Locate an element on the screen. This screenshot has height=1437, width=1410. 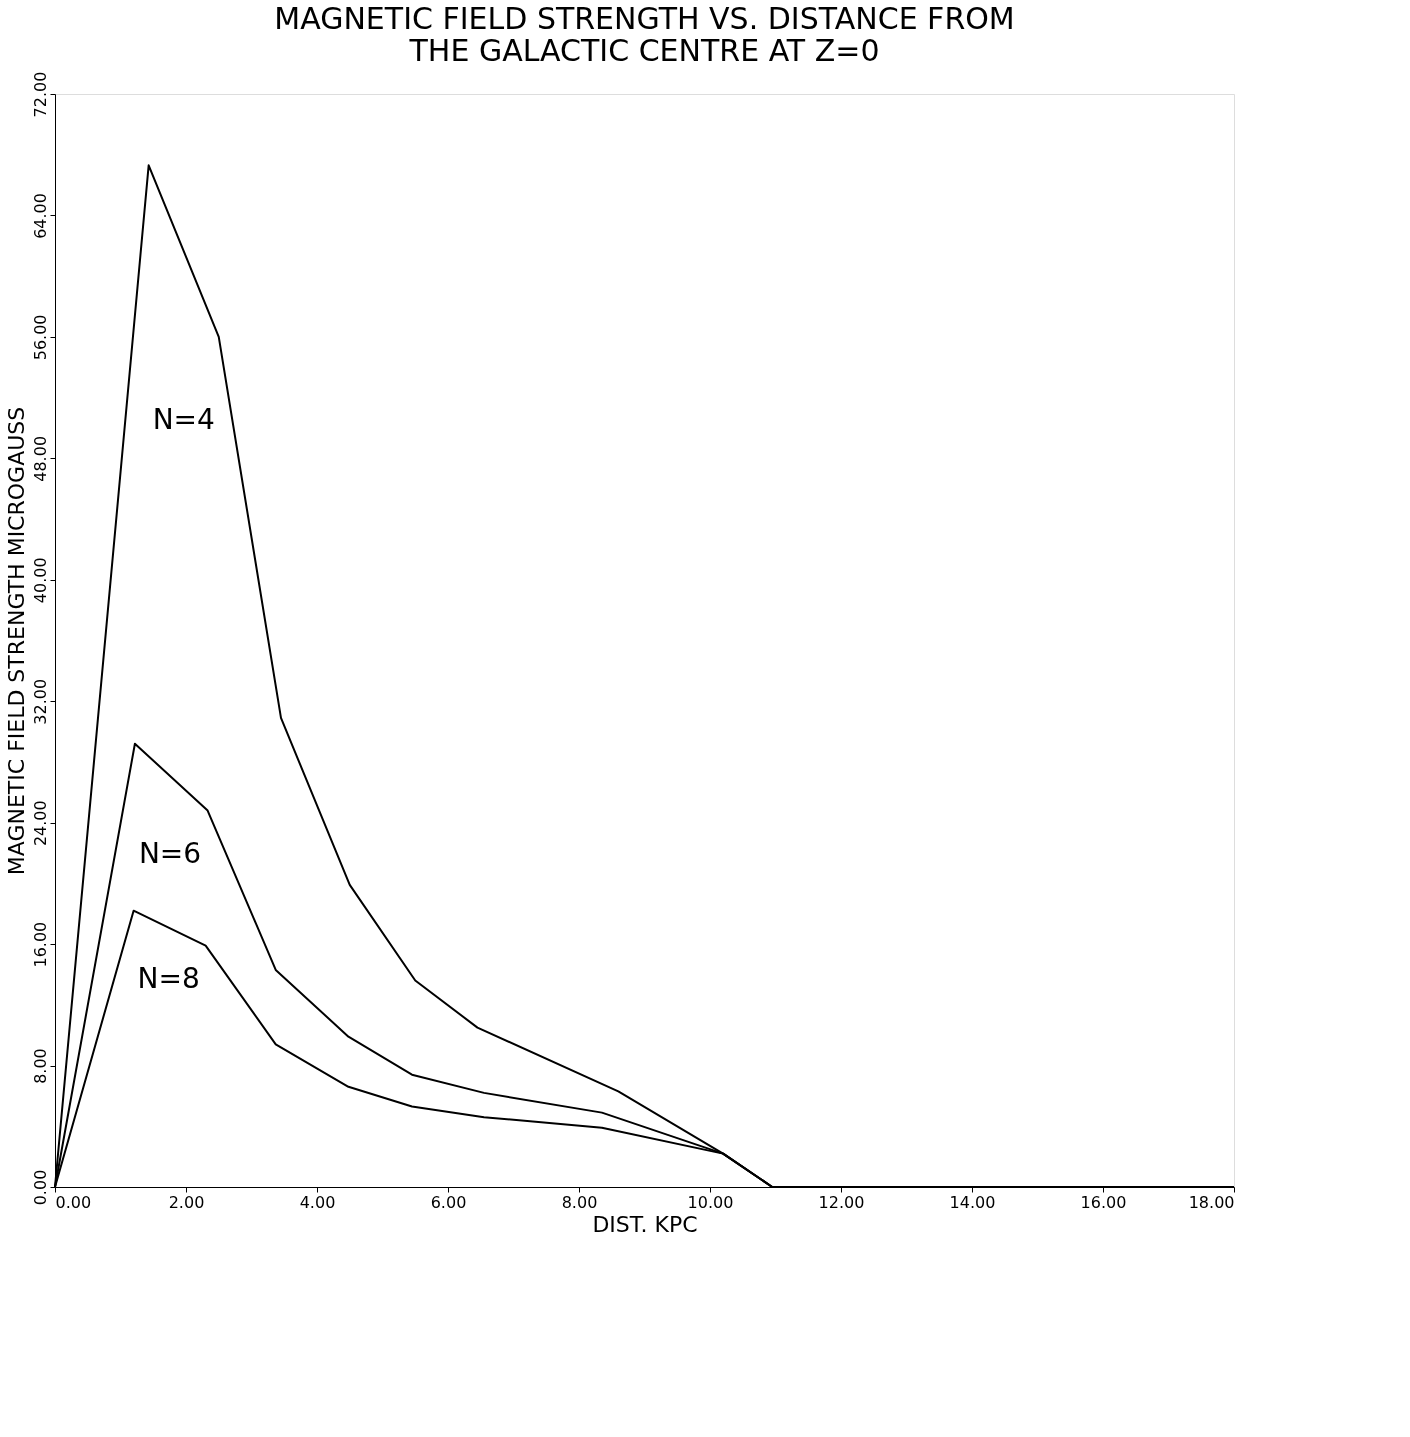
series-label: N=4 is located at coordinates (183, 419).